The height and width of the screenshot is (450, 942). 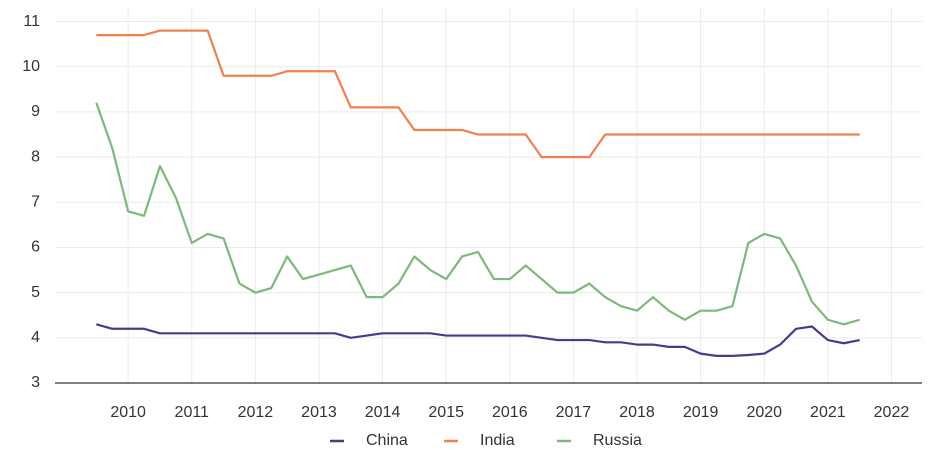 I want to click on x-tick-label: 2013, so click(x=319, y=412).